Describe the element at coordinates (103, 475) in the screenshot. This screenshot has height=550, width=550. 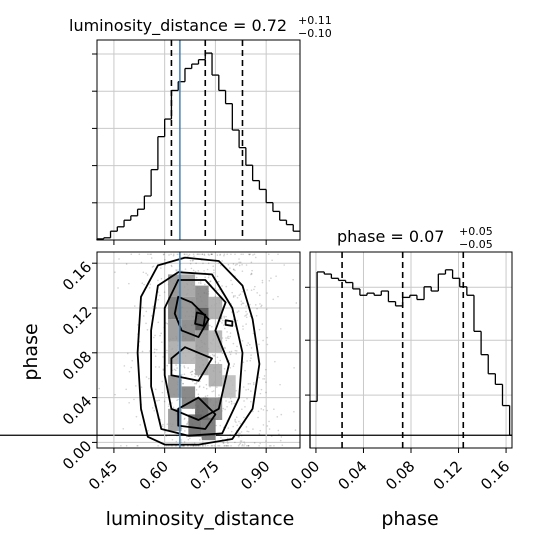
I see `joint-xtick-label-0: 0.45` at that location.